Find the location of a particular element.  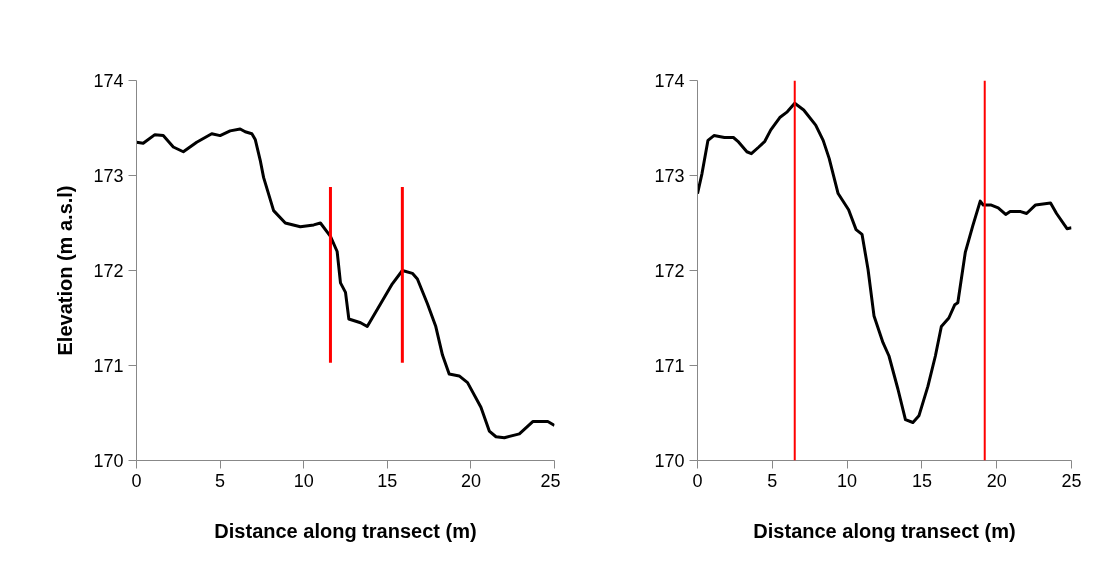

y-axis-title: Elevation (m a.s.l) is located at coordinates (65, 270).